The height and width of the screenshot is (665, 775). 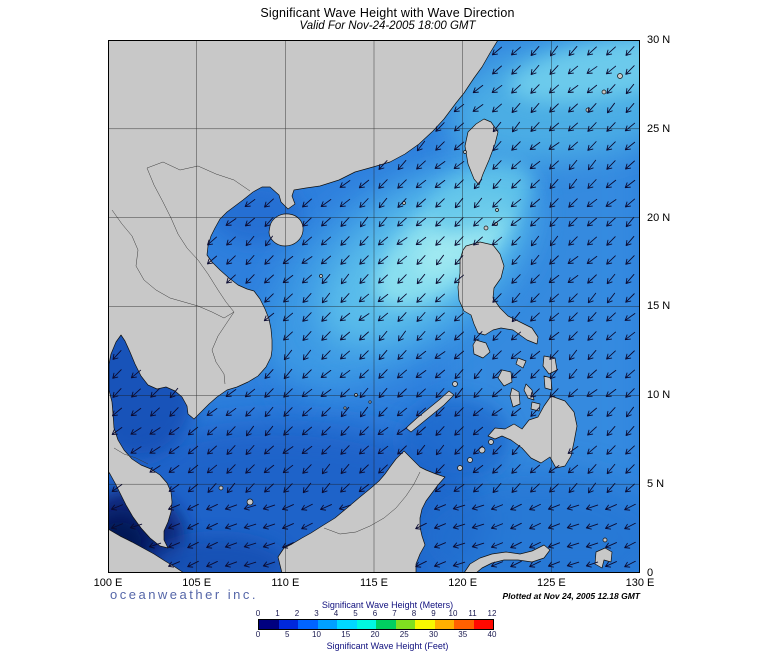 What do you see at coordinates (345, 408) in the screenshot?
I see `spratly-island` at bounding box center [345, 408].